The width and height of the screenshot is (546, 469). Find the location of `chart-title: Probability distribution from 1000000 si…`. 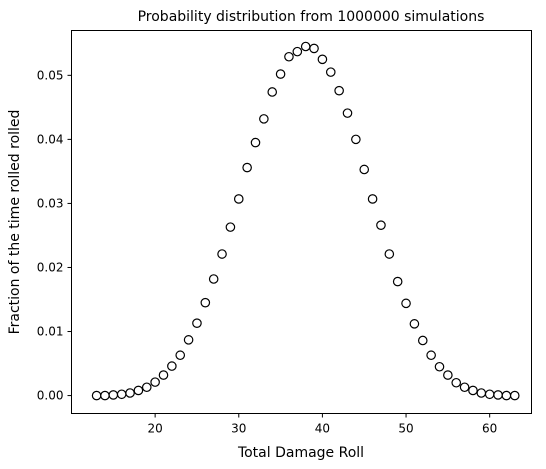

chart-title: Probability distribution from 1000000 si… is located at coordinates (311, 17).